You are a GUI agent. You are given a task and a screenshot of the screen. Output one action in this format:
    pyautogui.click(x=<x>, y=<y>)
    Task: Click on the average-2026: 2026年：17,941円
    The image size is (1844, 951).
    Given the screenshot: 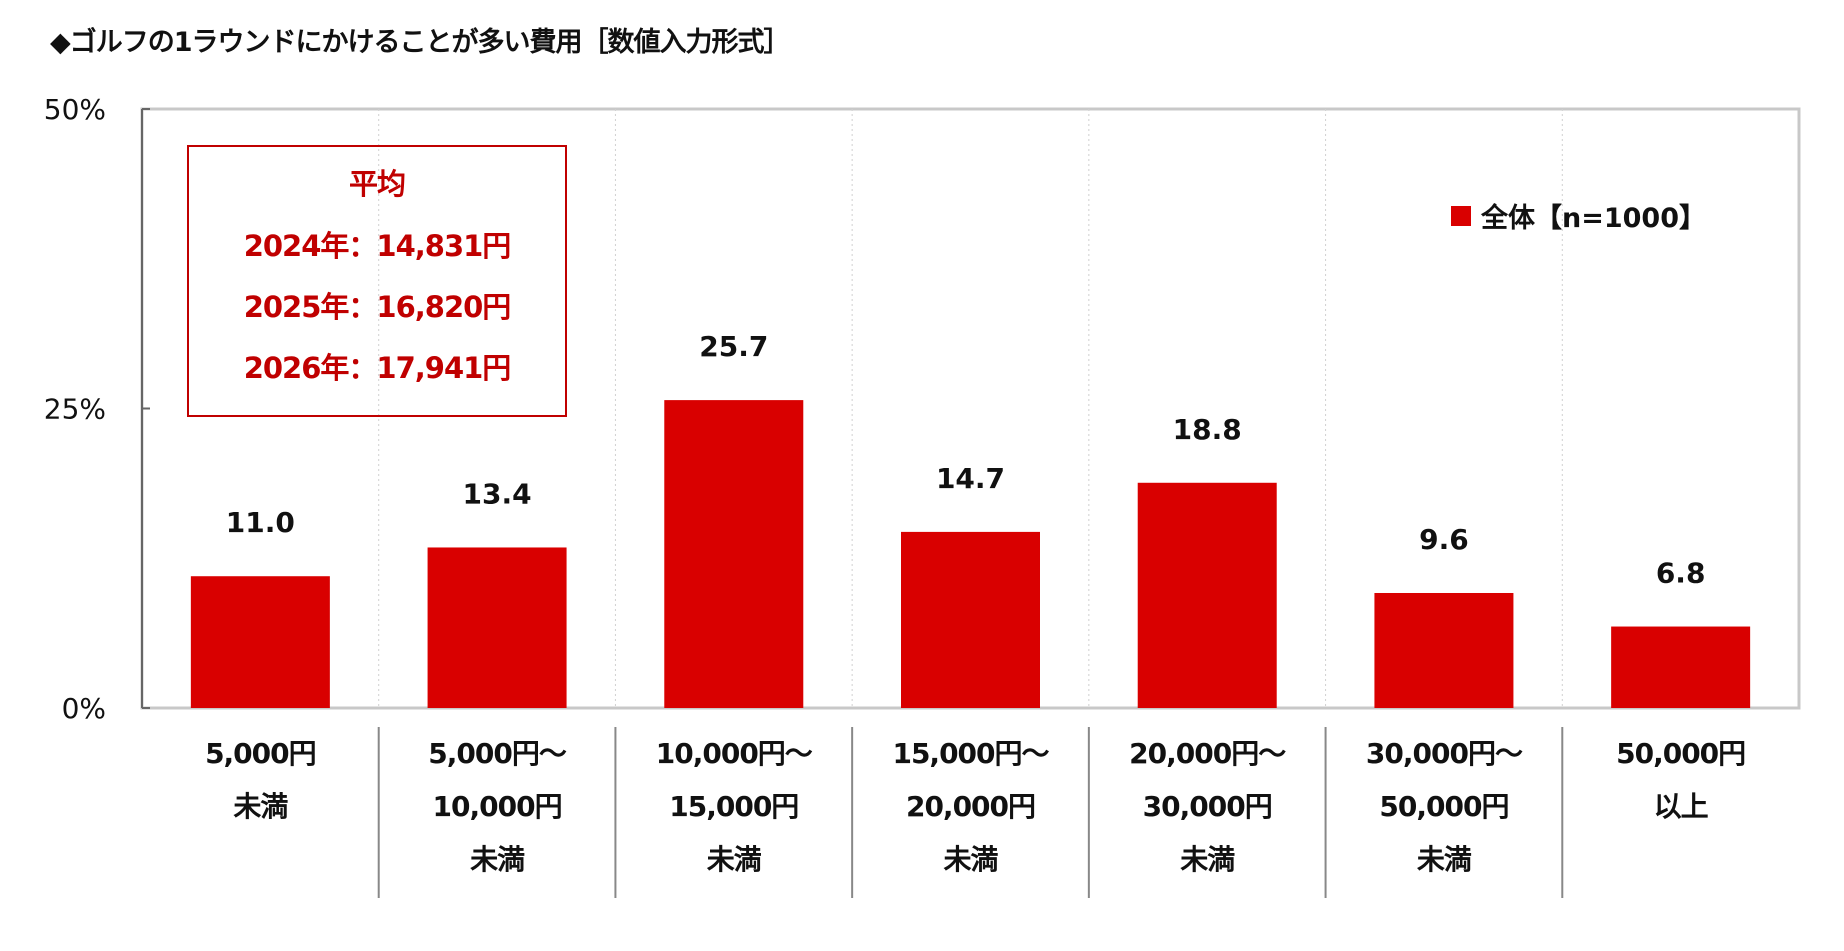 What is the action you would take?
    pyautogui.click(x=377, y=368)
    